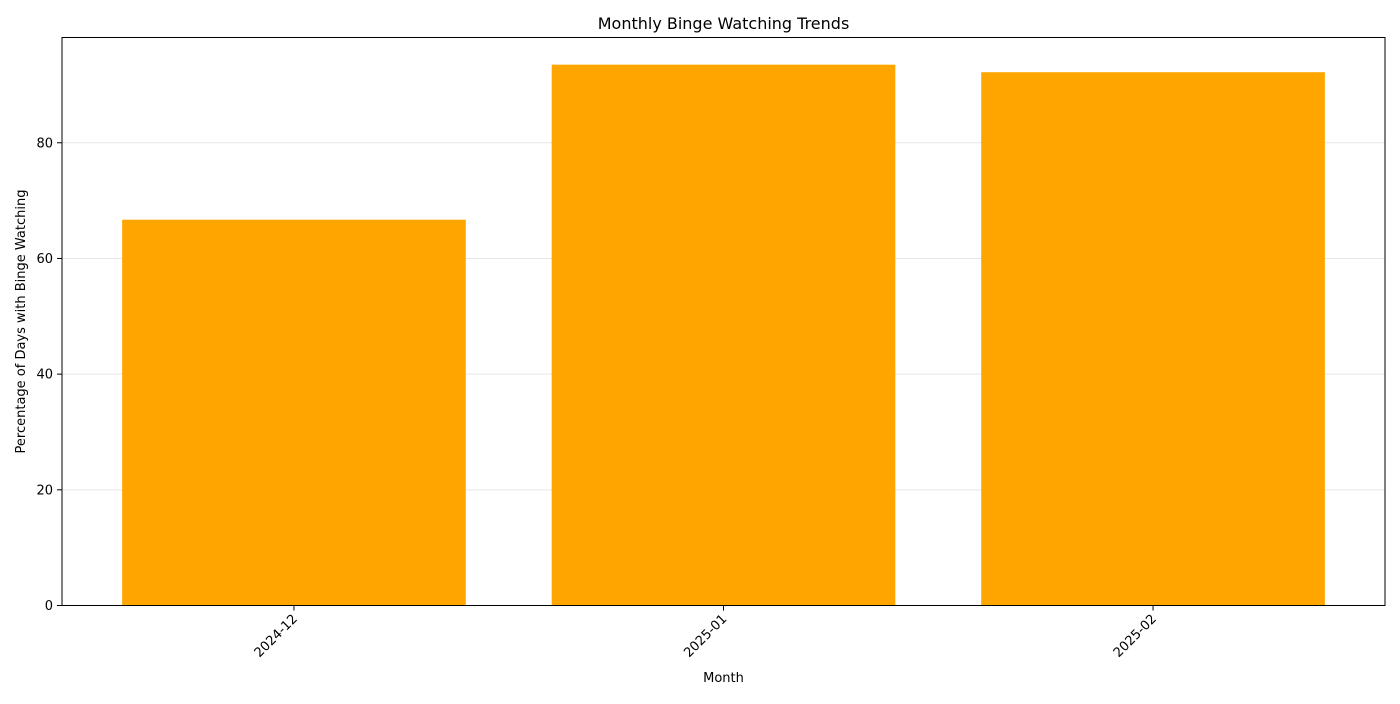 The height and width of the screenshot is (704, 1400). Describe the element at coordinates (44, 143) in the screenshot. I see `y-tick-label: 80` at that location.